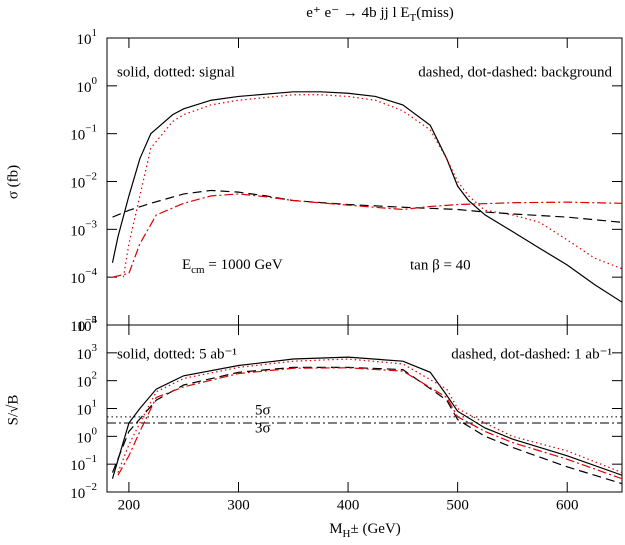 This screenshot has width=625, height=545. Describe the element at coordinates (95, 375) in the screenshot. I see `tick-power: 2` at that location.